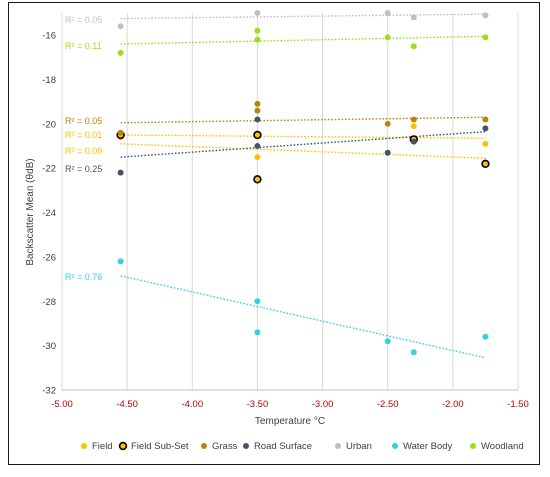 The height and width of the screenshot is (477, 550). What do you see at coordinates (83, 169) in the screenshot?
I see `r-squared-label: R² = 0.25` at bounding box center [83, 169].